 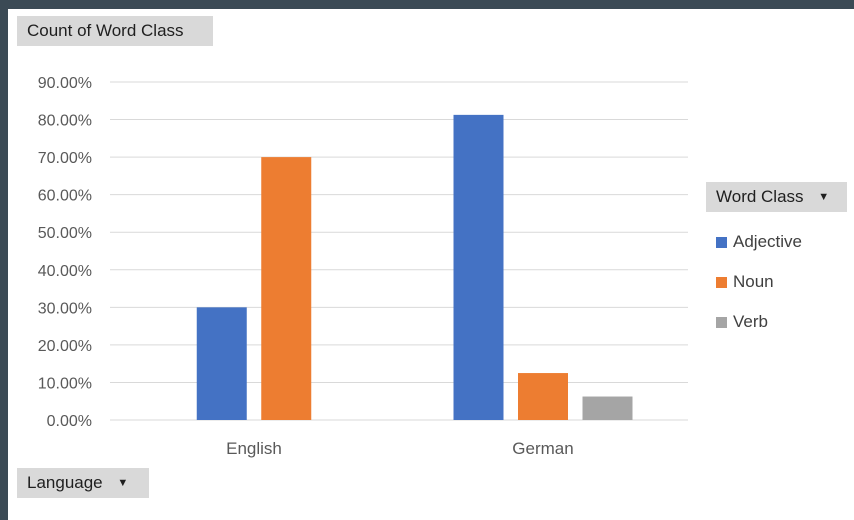 I want to click on legend-item-verb: Verb, so click(x=759, y=322).